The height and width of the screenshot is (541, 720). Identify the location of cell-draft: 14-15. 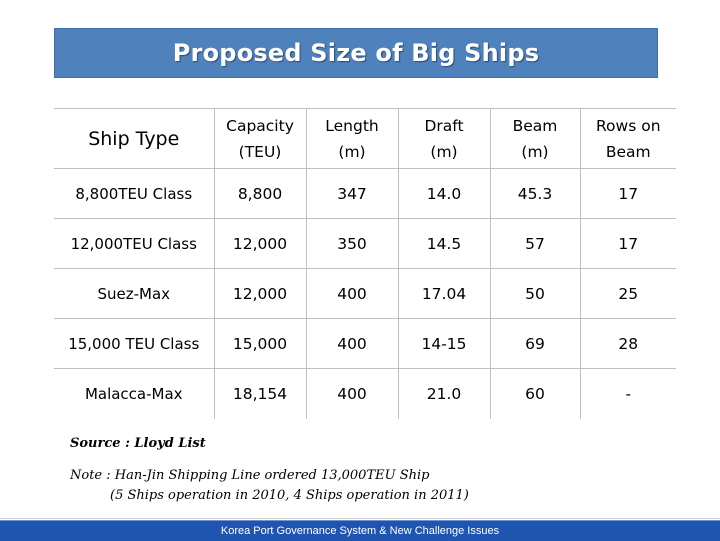
(444, 343).